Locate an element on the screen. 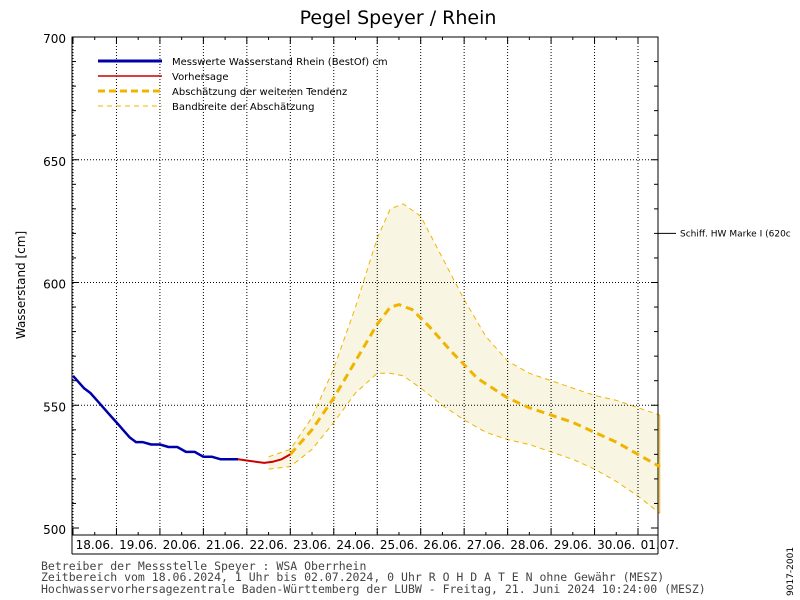 This screenshot has width=800, height=600. y-axis-label: Wasserstand [cm] is located at coordinates (21, 285).